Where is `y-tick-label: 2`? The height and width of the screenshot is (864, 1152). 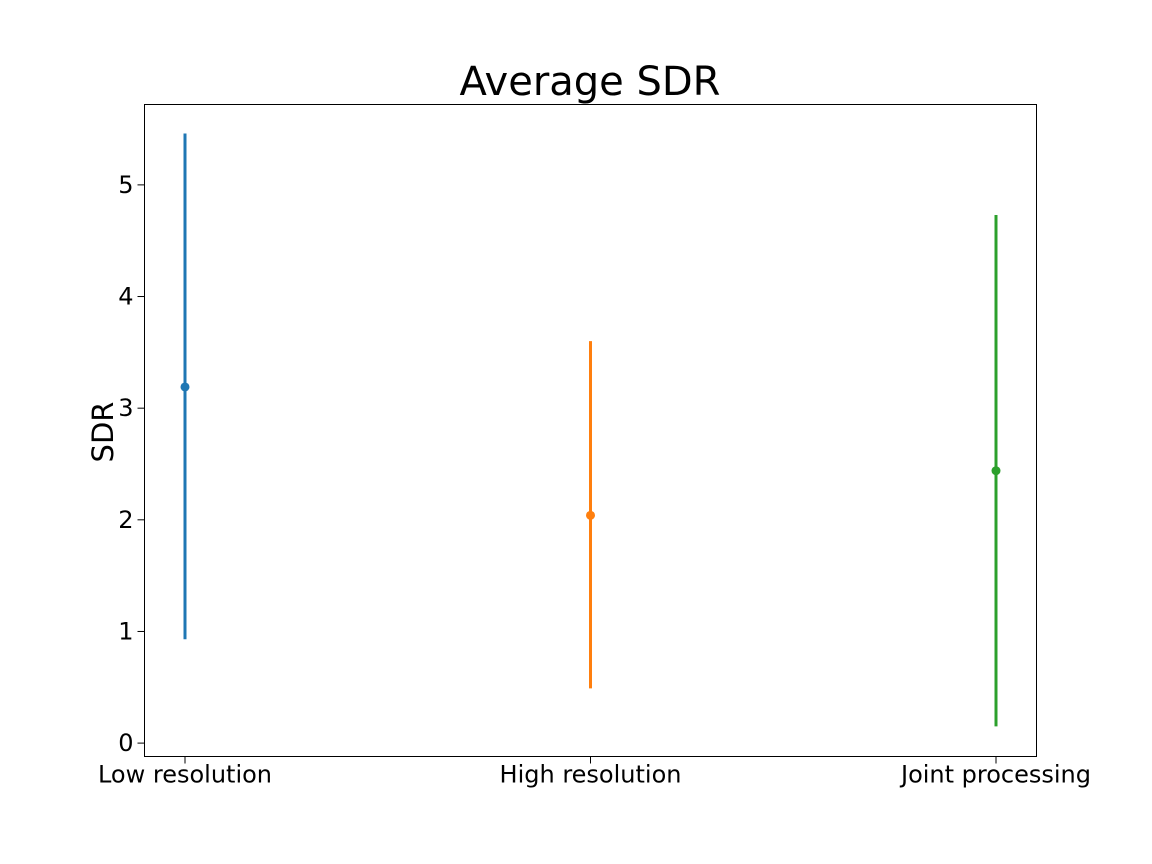 y-tick-label: 2 is located at coordinates (125, 520).